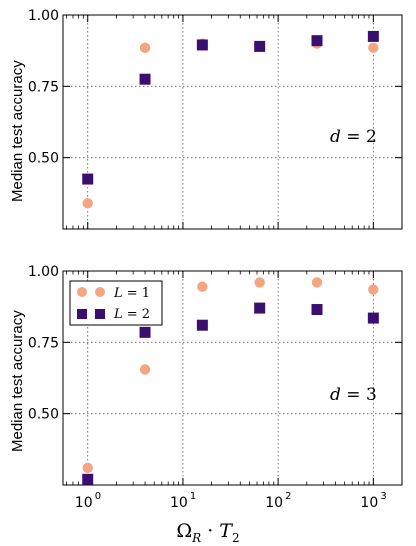 The width and height of the screenshot is (416, 546). Describe the element at coordinates (82, 292) in the screenshot. I see `legend-l1-marker-a` at that location.